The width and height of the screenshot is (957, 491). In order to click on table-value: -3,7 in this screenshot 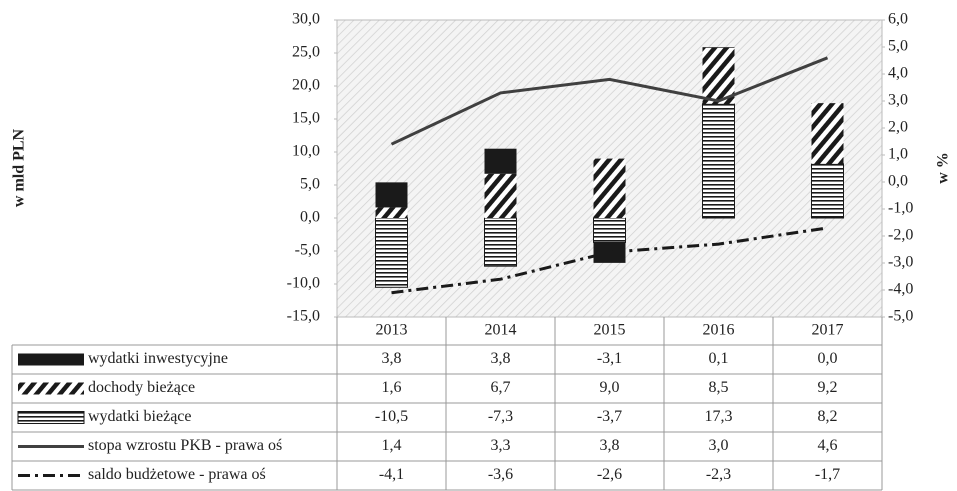, I will do `click(609, 416)`.